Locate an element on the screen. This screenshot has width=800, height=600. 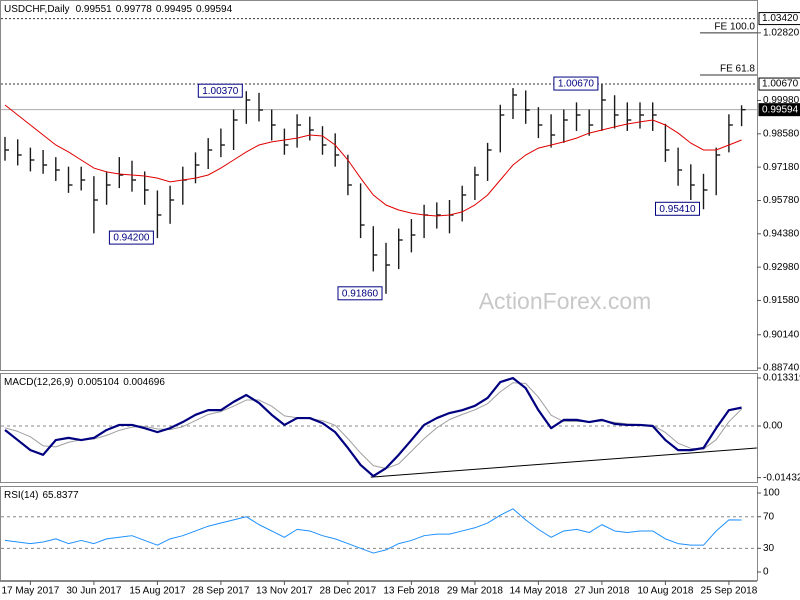
y-tick-label: 0.00 is located at coordinates (773, 426).